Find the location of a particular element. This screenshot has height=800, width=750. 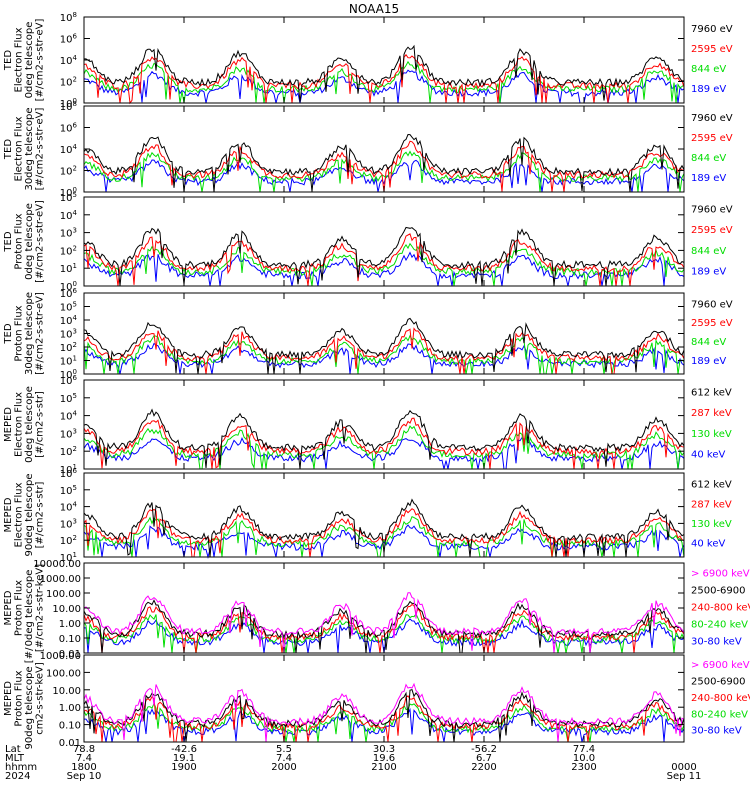

legend-entry: 2595 eV is located at coordinates (712, 230).